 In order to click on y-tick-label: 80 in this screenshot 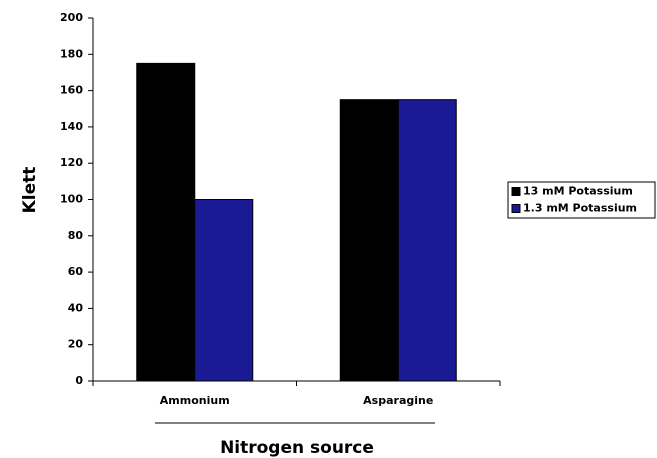, I will do `click(76, 235)`.